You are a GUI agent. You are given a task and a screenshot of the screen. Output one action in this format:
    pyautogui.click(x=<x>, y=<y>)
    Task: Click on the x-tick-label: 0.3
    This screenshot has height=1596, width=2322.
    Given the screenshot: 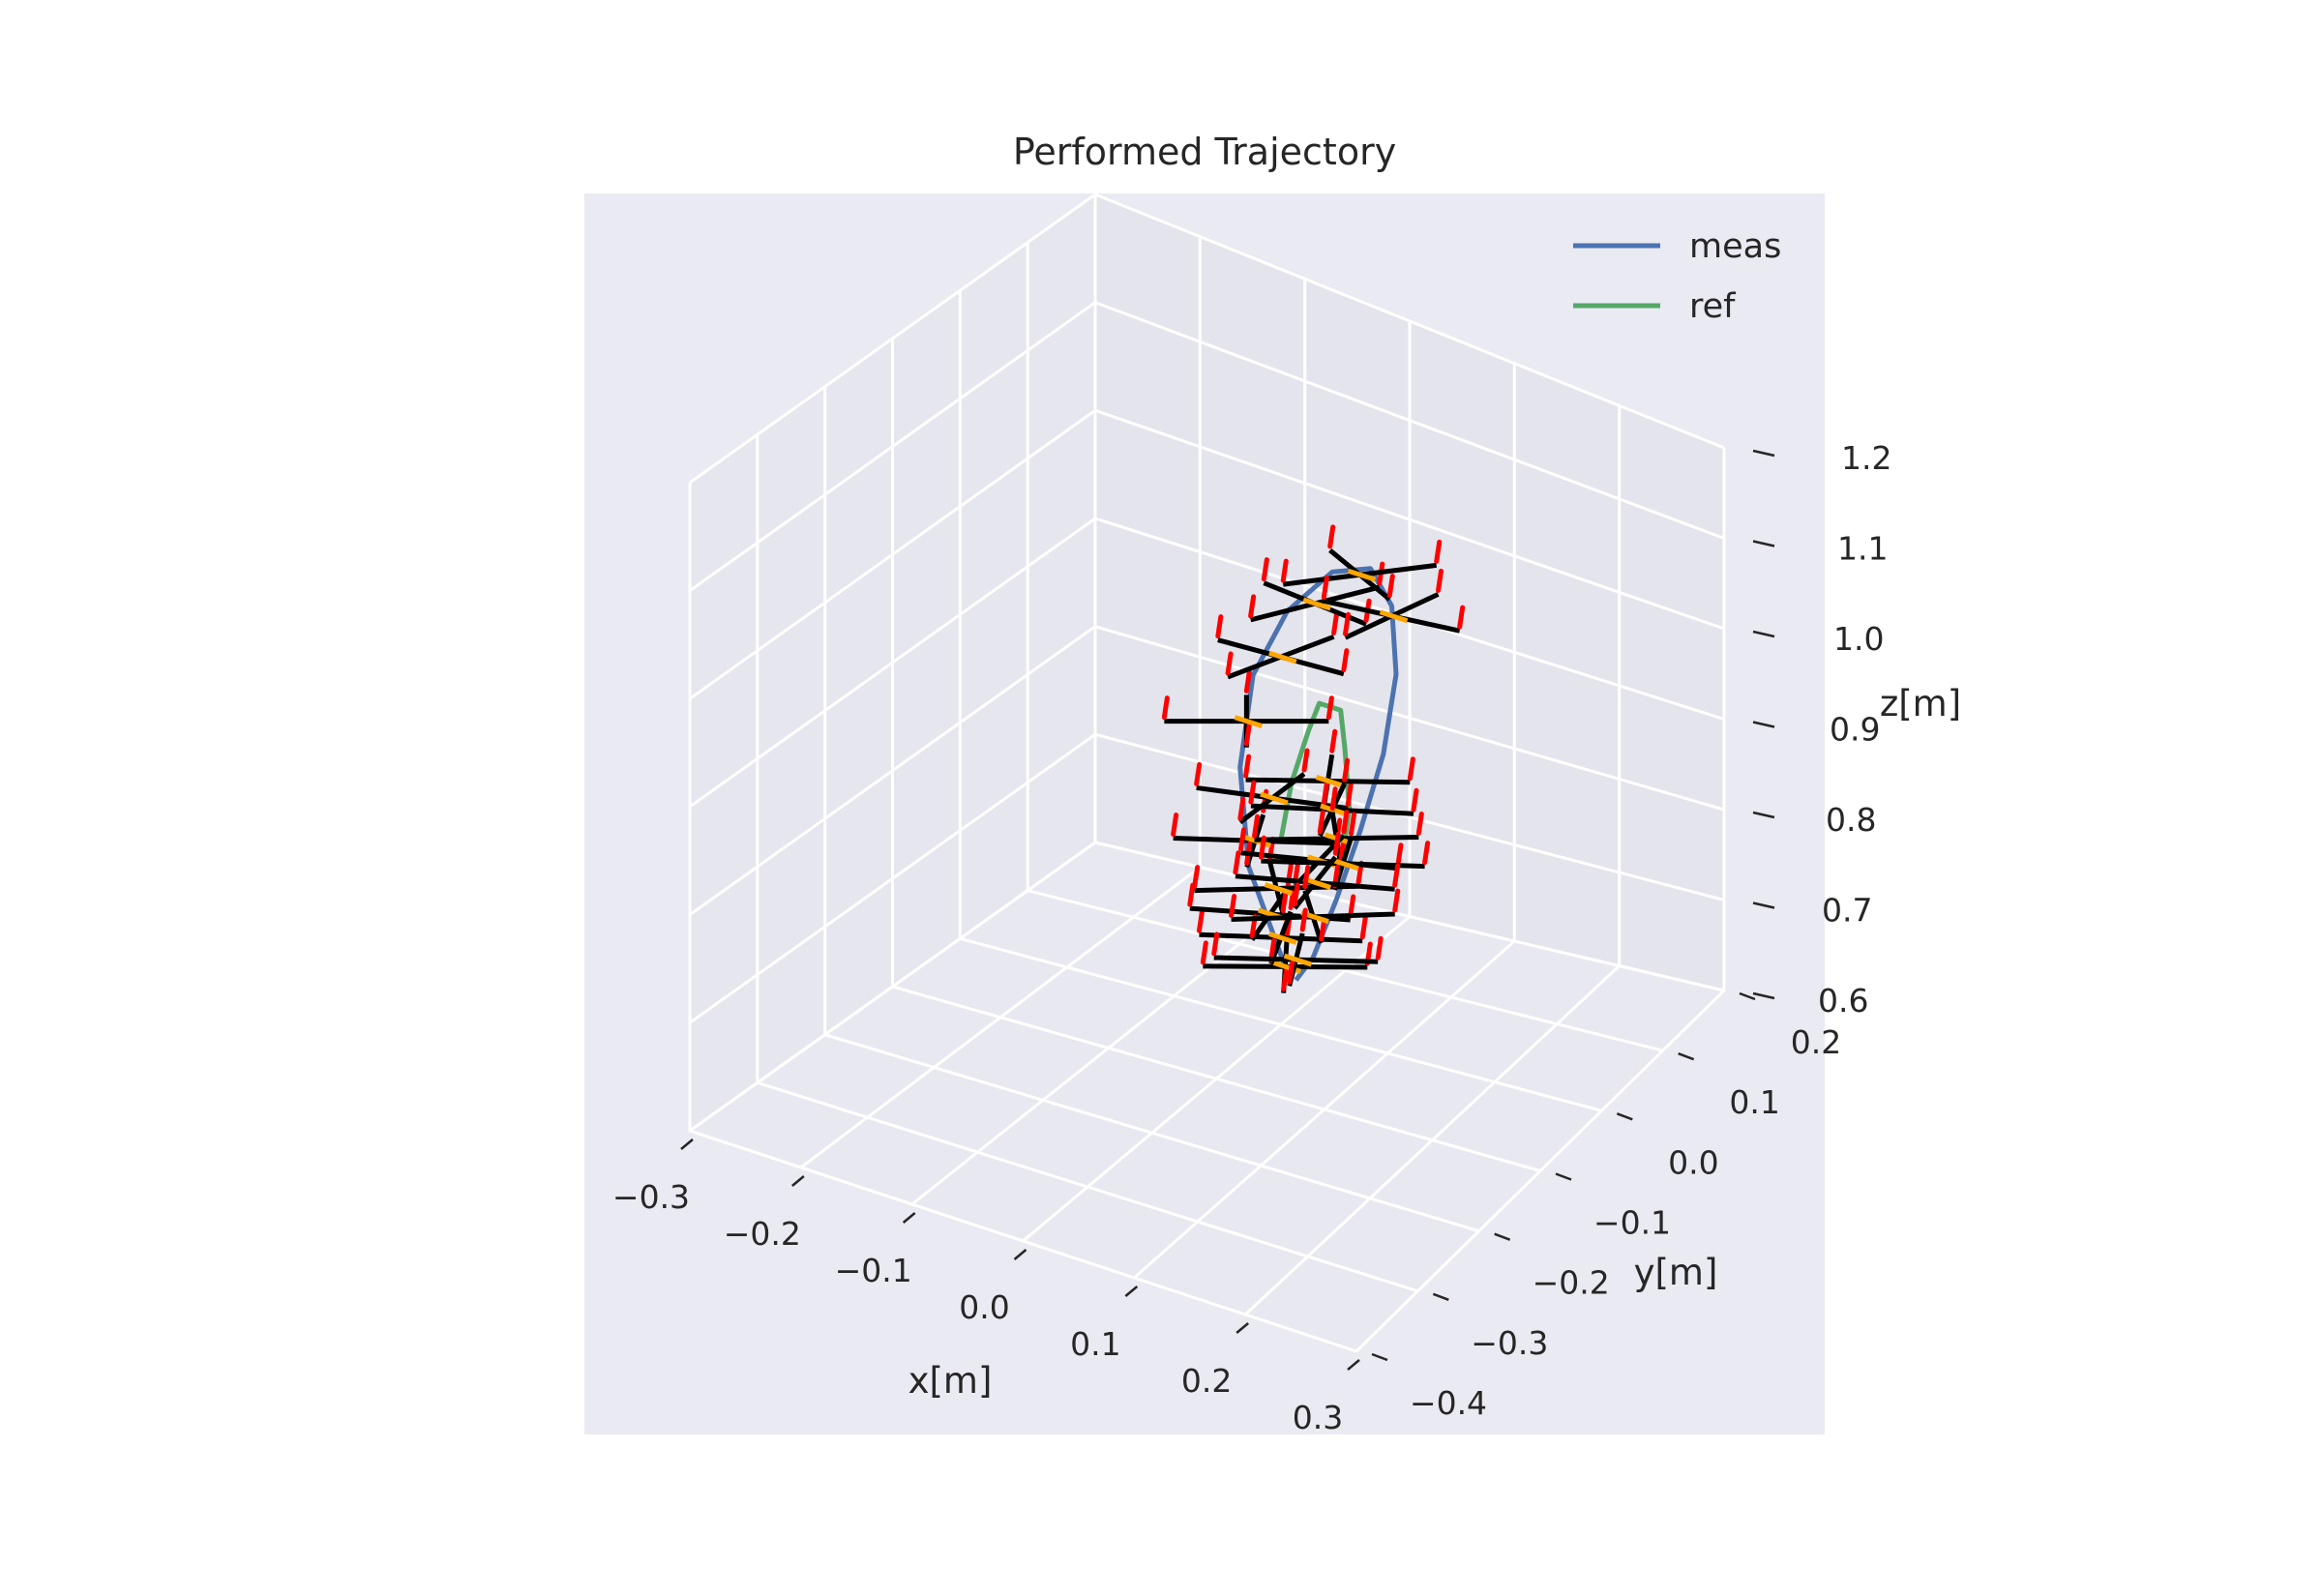 What is the action you would take?
    pyautogui.click(x=1318, y=1417)
    